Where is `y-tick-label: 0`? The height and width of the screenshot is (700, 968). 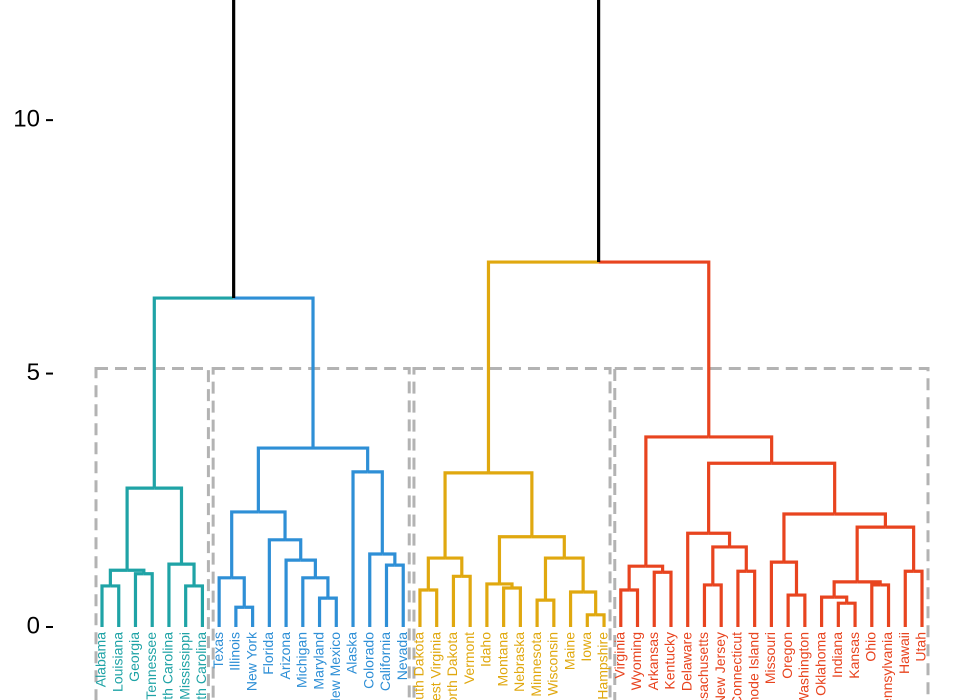
y-tick-label: 0 is located at coordinates (33, 625).